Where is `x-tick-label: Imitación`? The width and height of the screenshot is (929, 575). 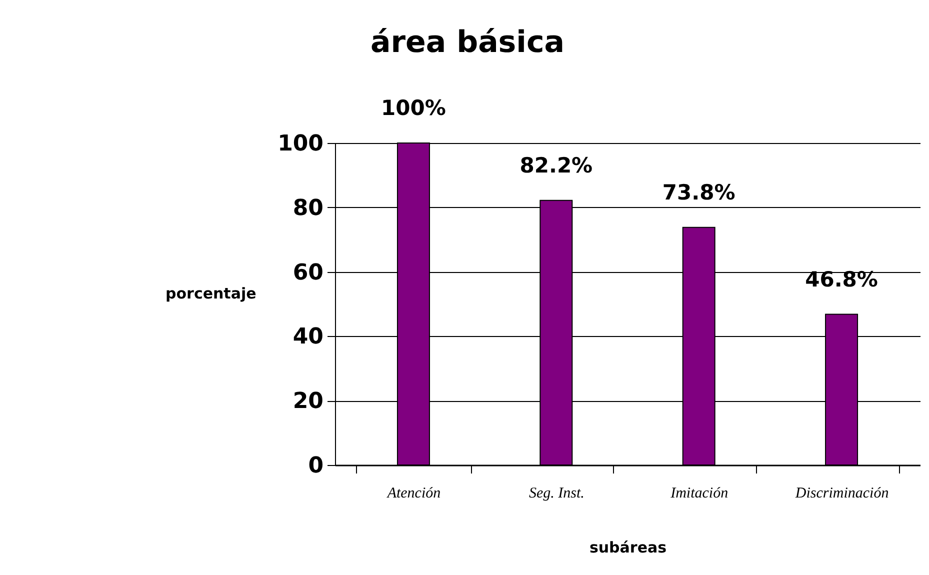 x-tick-label: Imitación is located at coordinates (699, 494).